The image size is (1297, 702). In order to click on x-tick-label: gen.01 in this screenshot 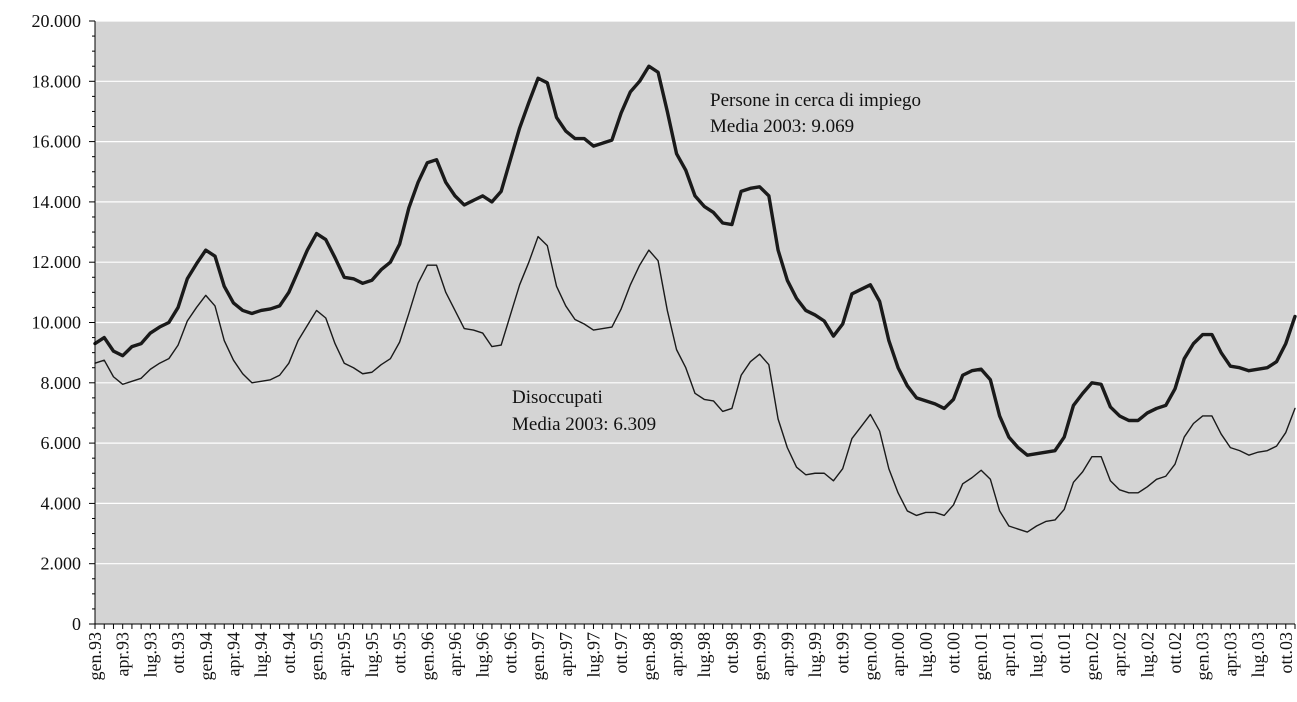, I will do `click(981, 656)`.